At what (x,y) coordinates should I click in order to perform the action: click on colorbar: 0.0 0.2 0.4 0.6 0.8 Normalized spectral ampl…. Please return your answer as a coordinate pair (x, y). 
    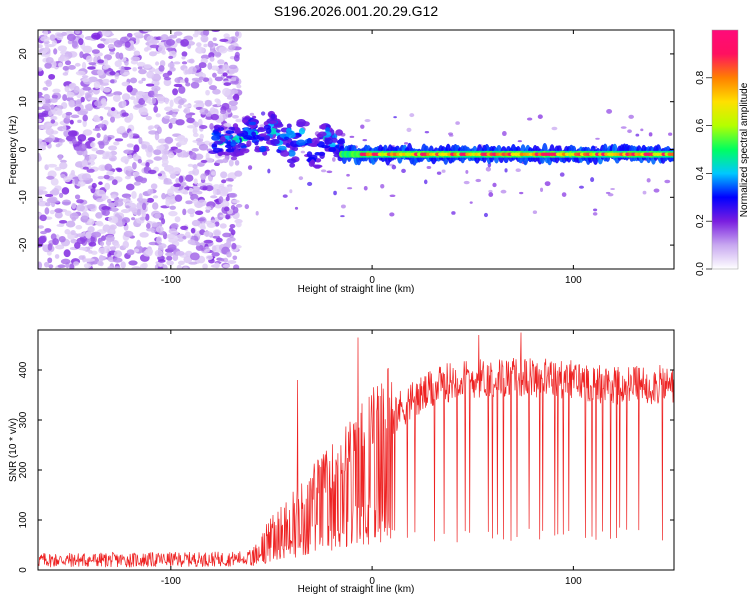
    Looking at the image, I should click on (722, 152).